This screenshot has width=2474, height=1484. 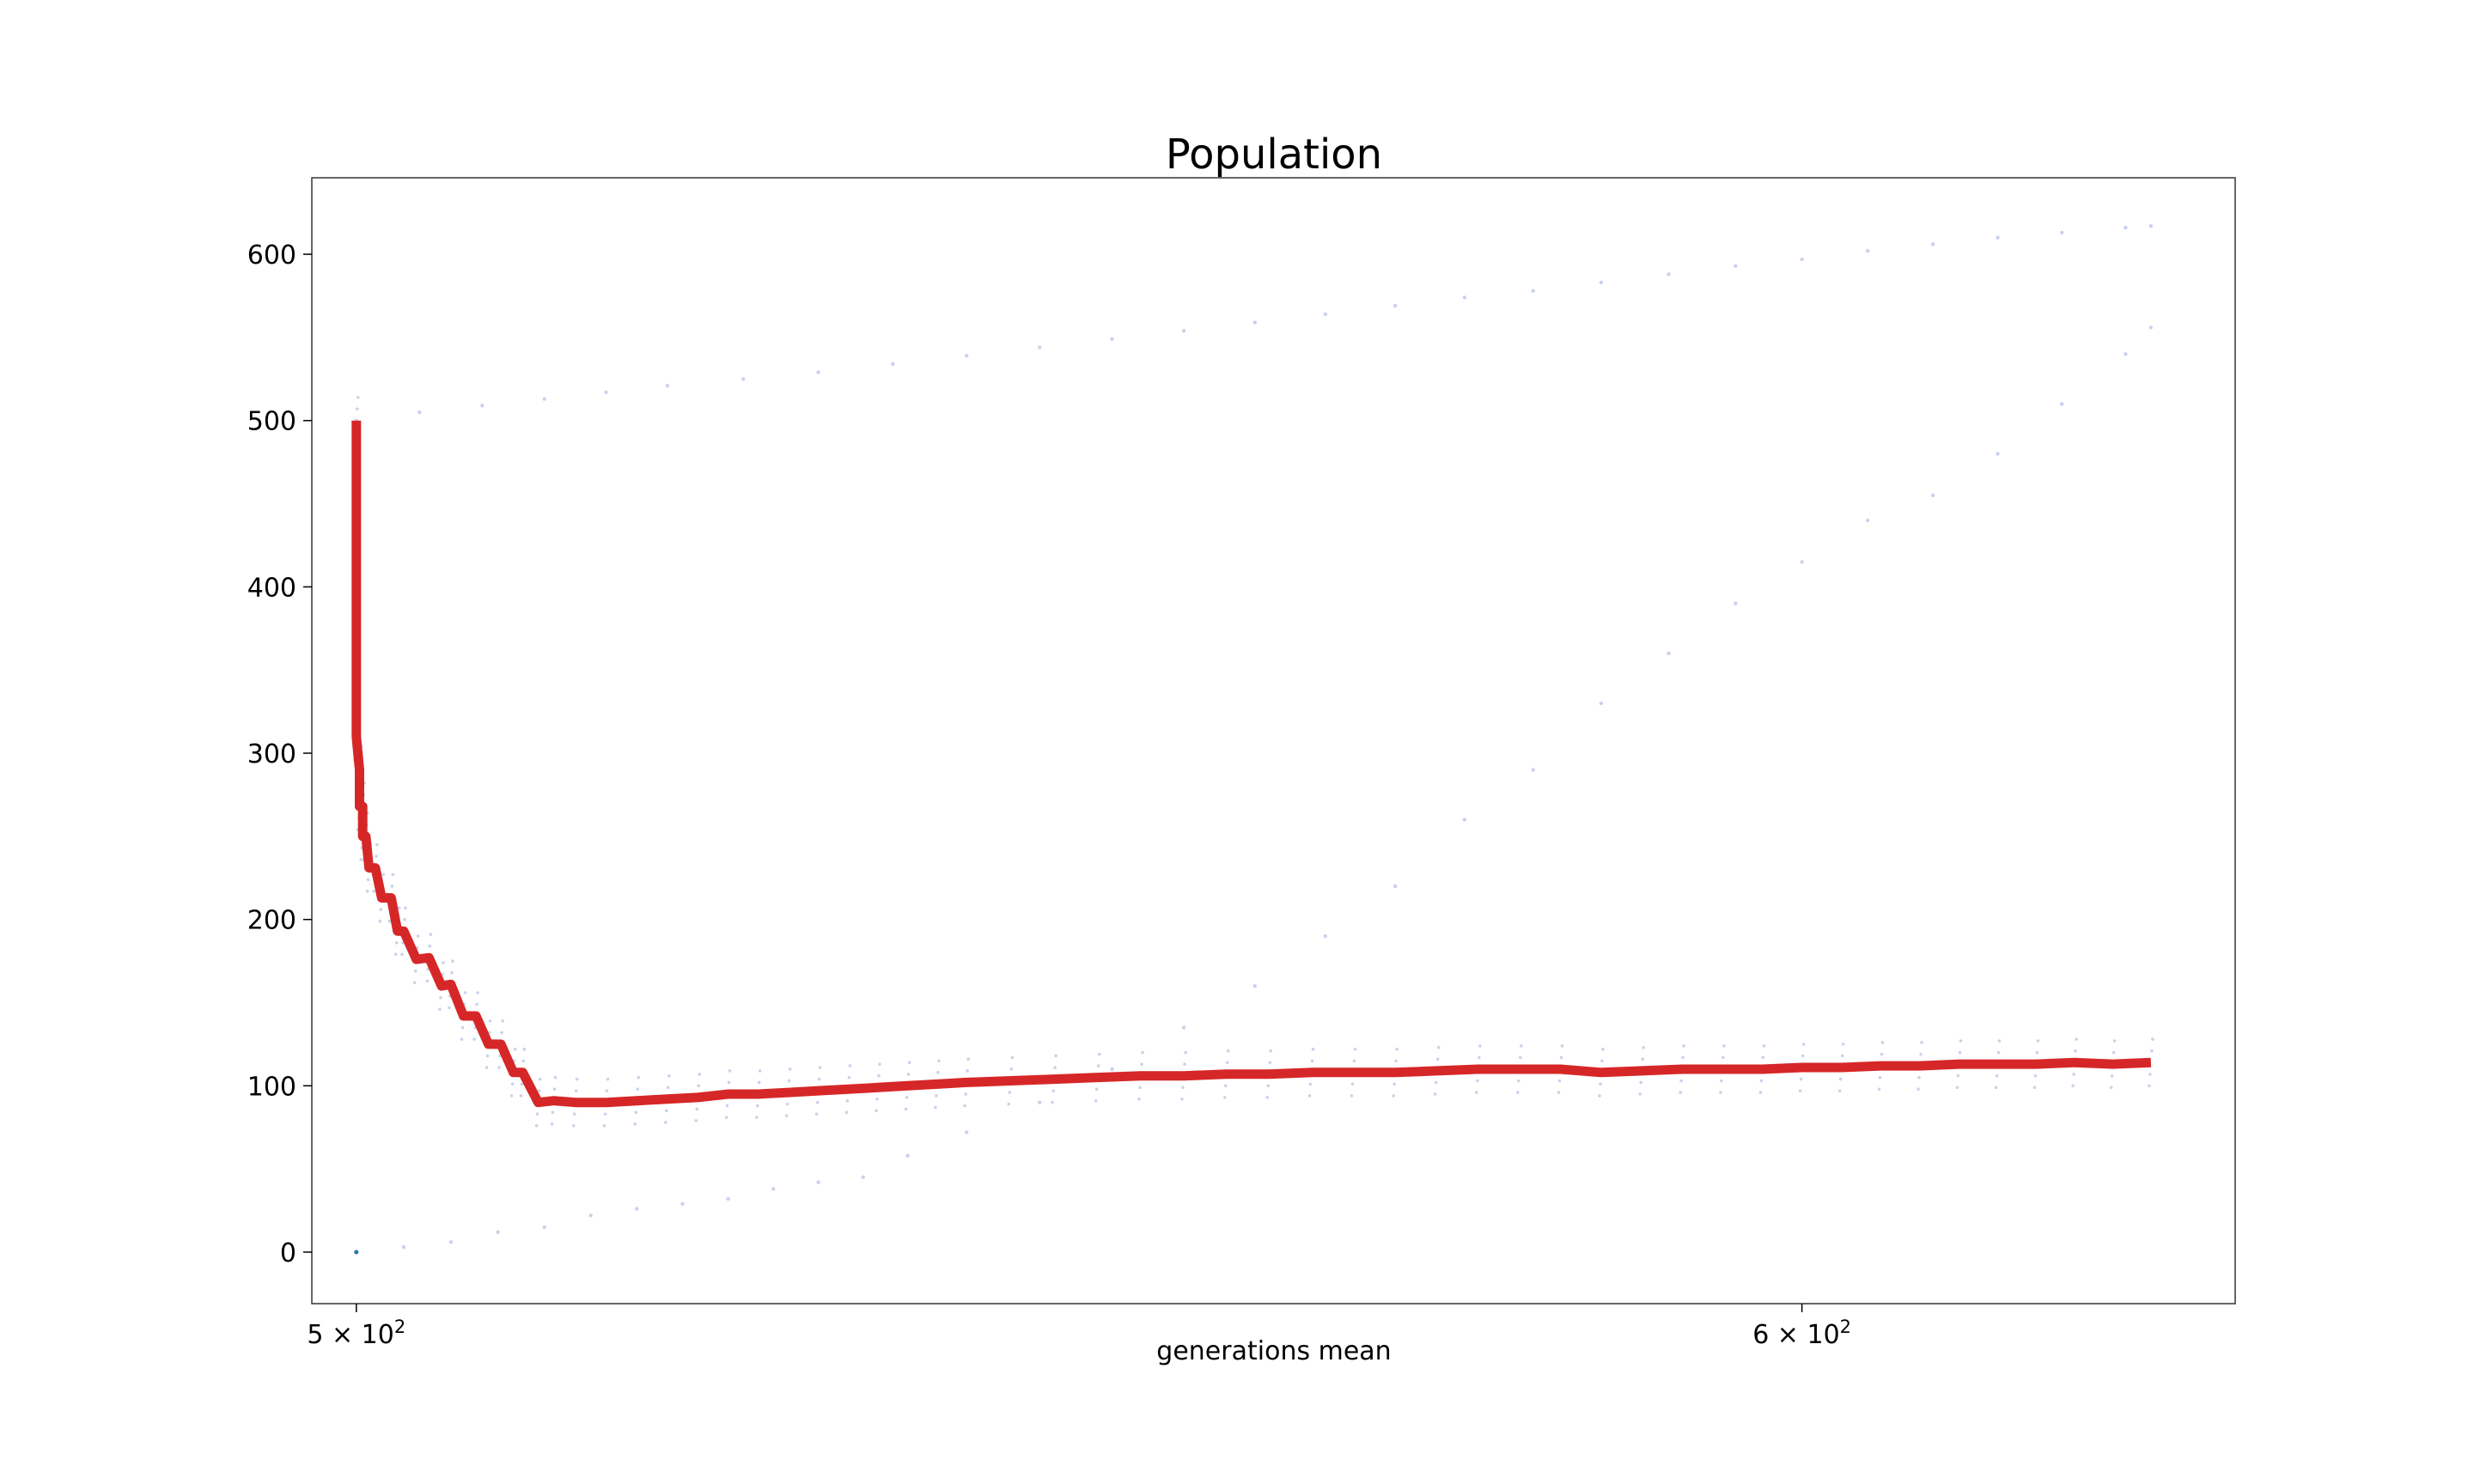 I want to click on x-axis-label: generations mean, so click(x=1273, y=1351).